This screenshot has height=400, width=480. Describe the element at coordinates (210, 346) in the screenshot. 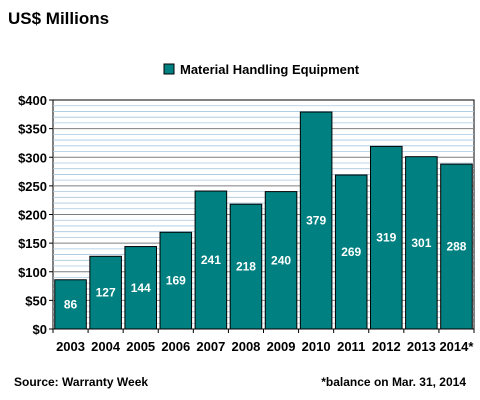

I see `x-tick-label: 2007` at that location.